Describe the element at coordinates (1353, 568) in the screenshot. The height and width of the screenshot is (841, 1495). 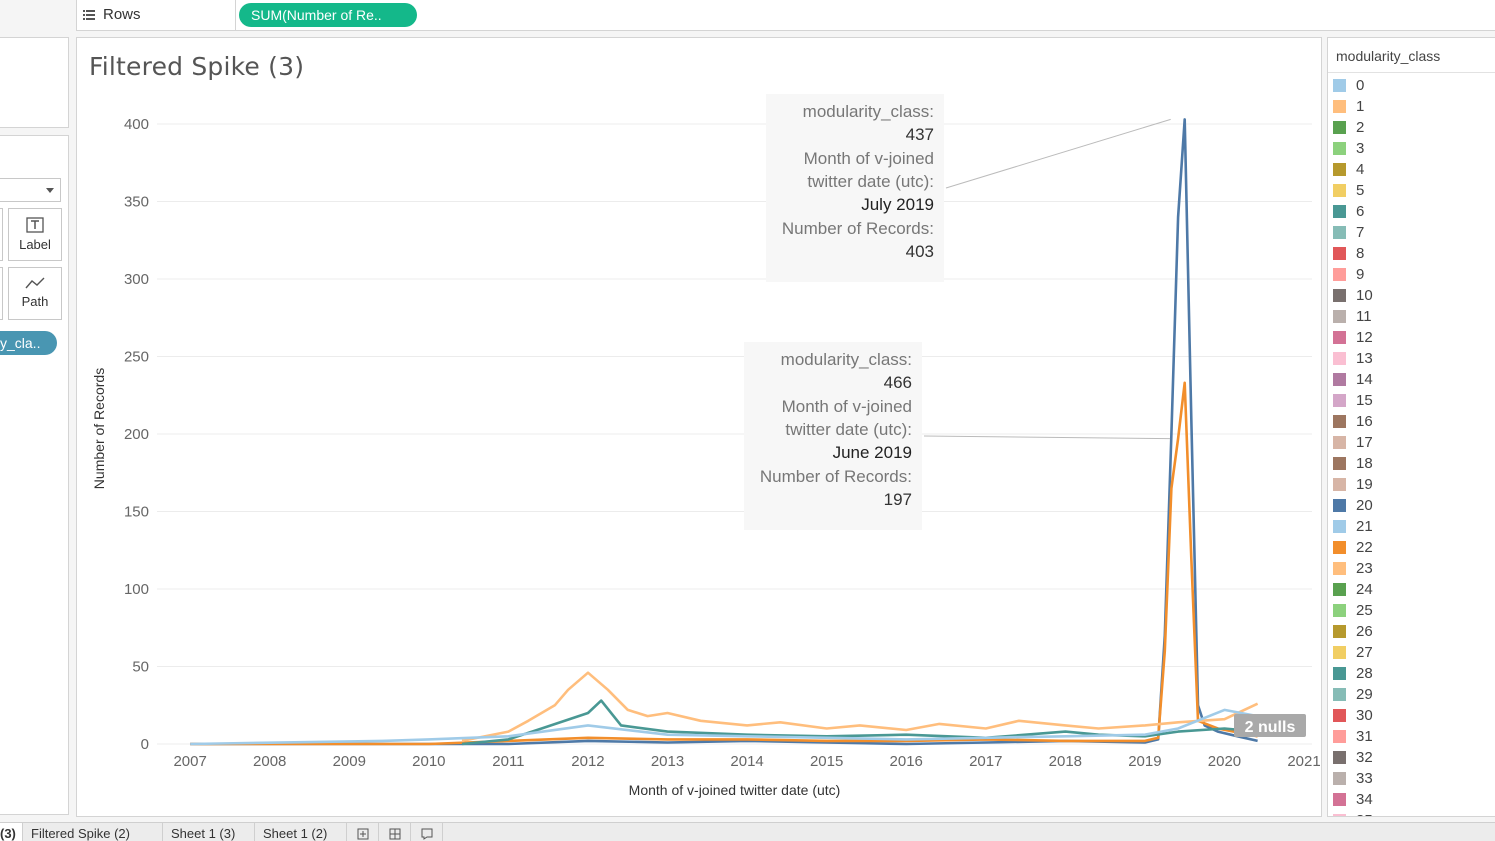
I see `legend-item: 23` at that location.